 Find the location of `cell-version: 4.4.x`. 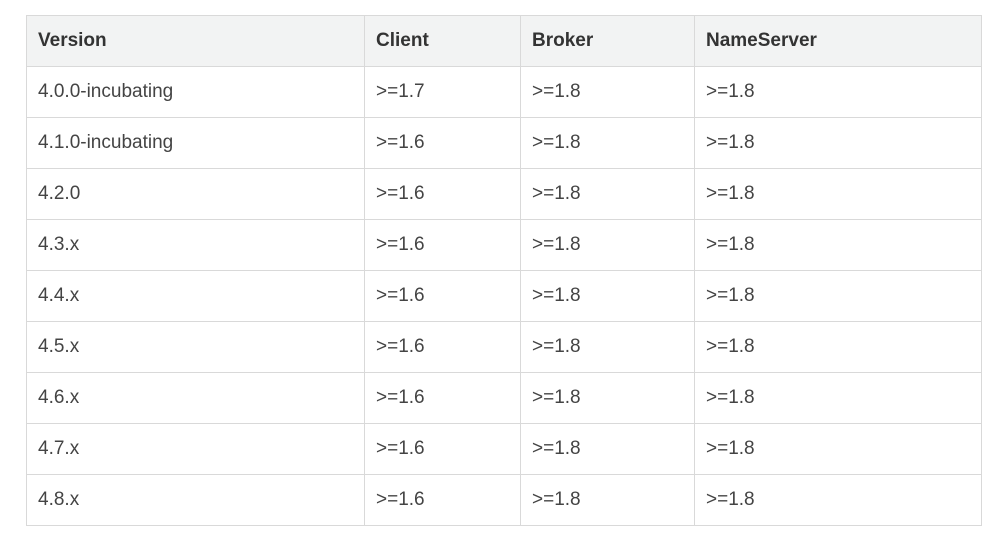

cell-version: 4.4.x is located at coordinates (195, 296).